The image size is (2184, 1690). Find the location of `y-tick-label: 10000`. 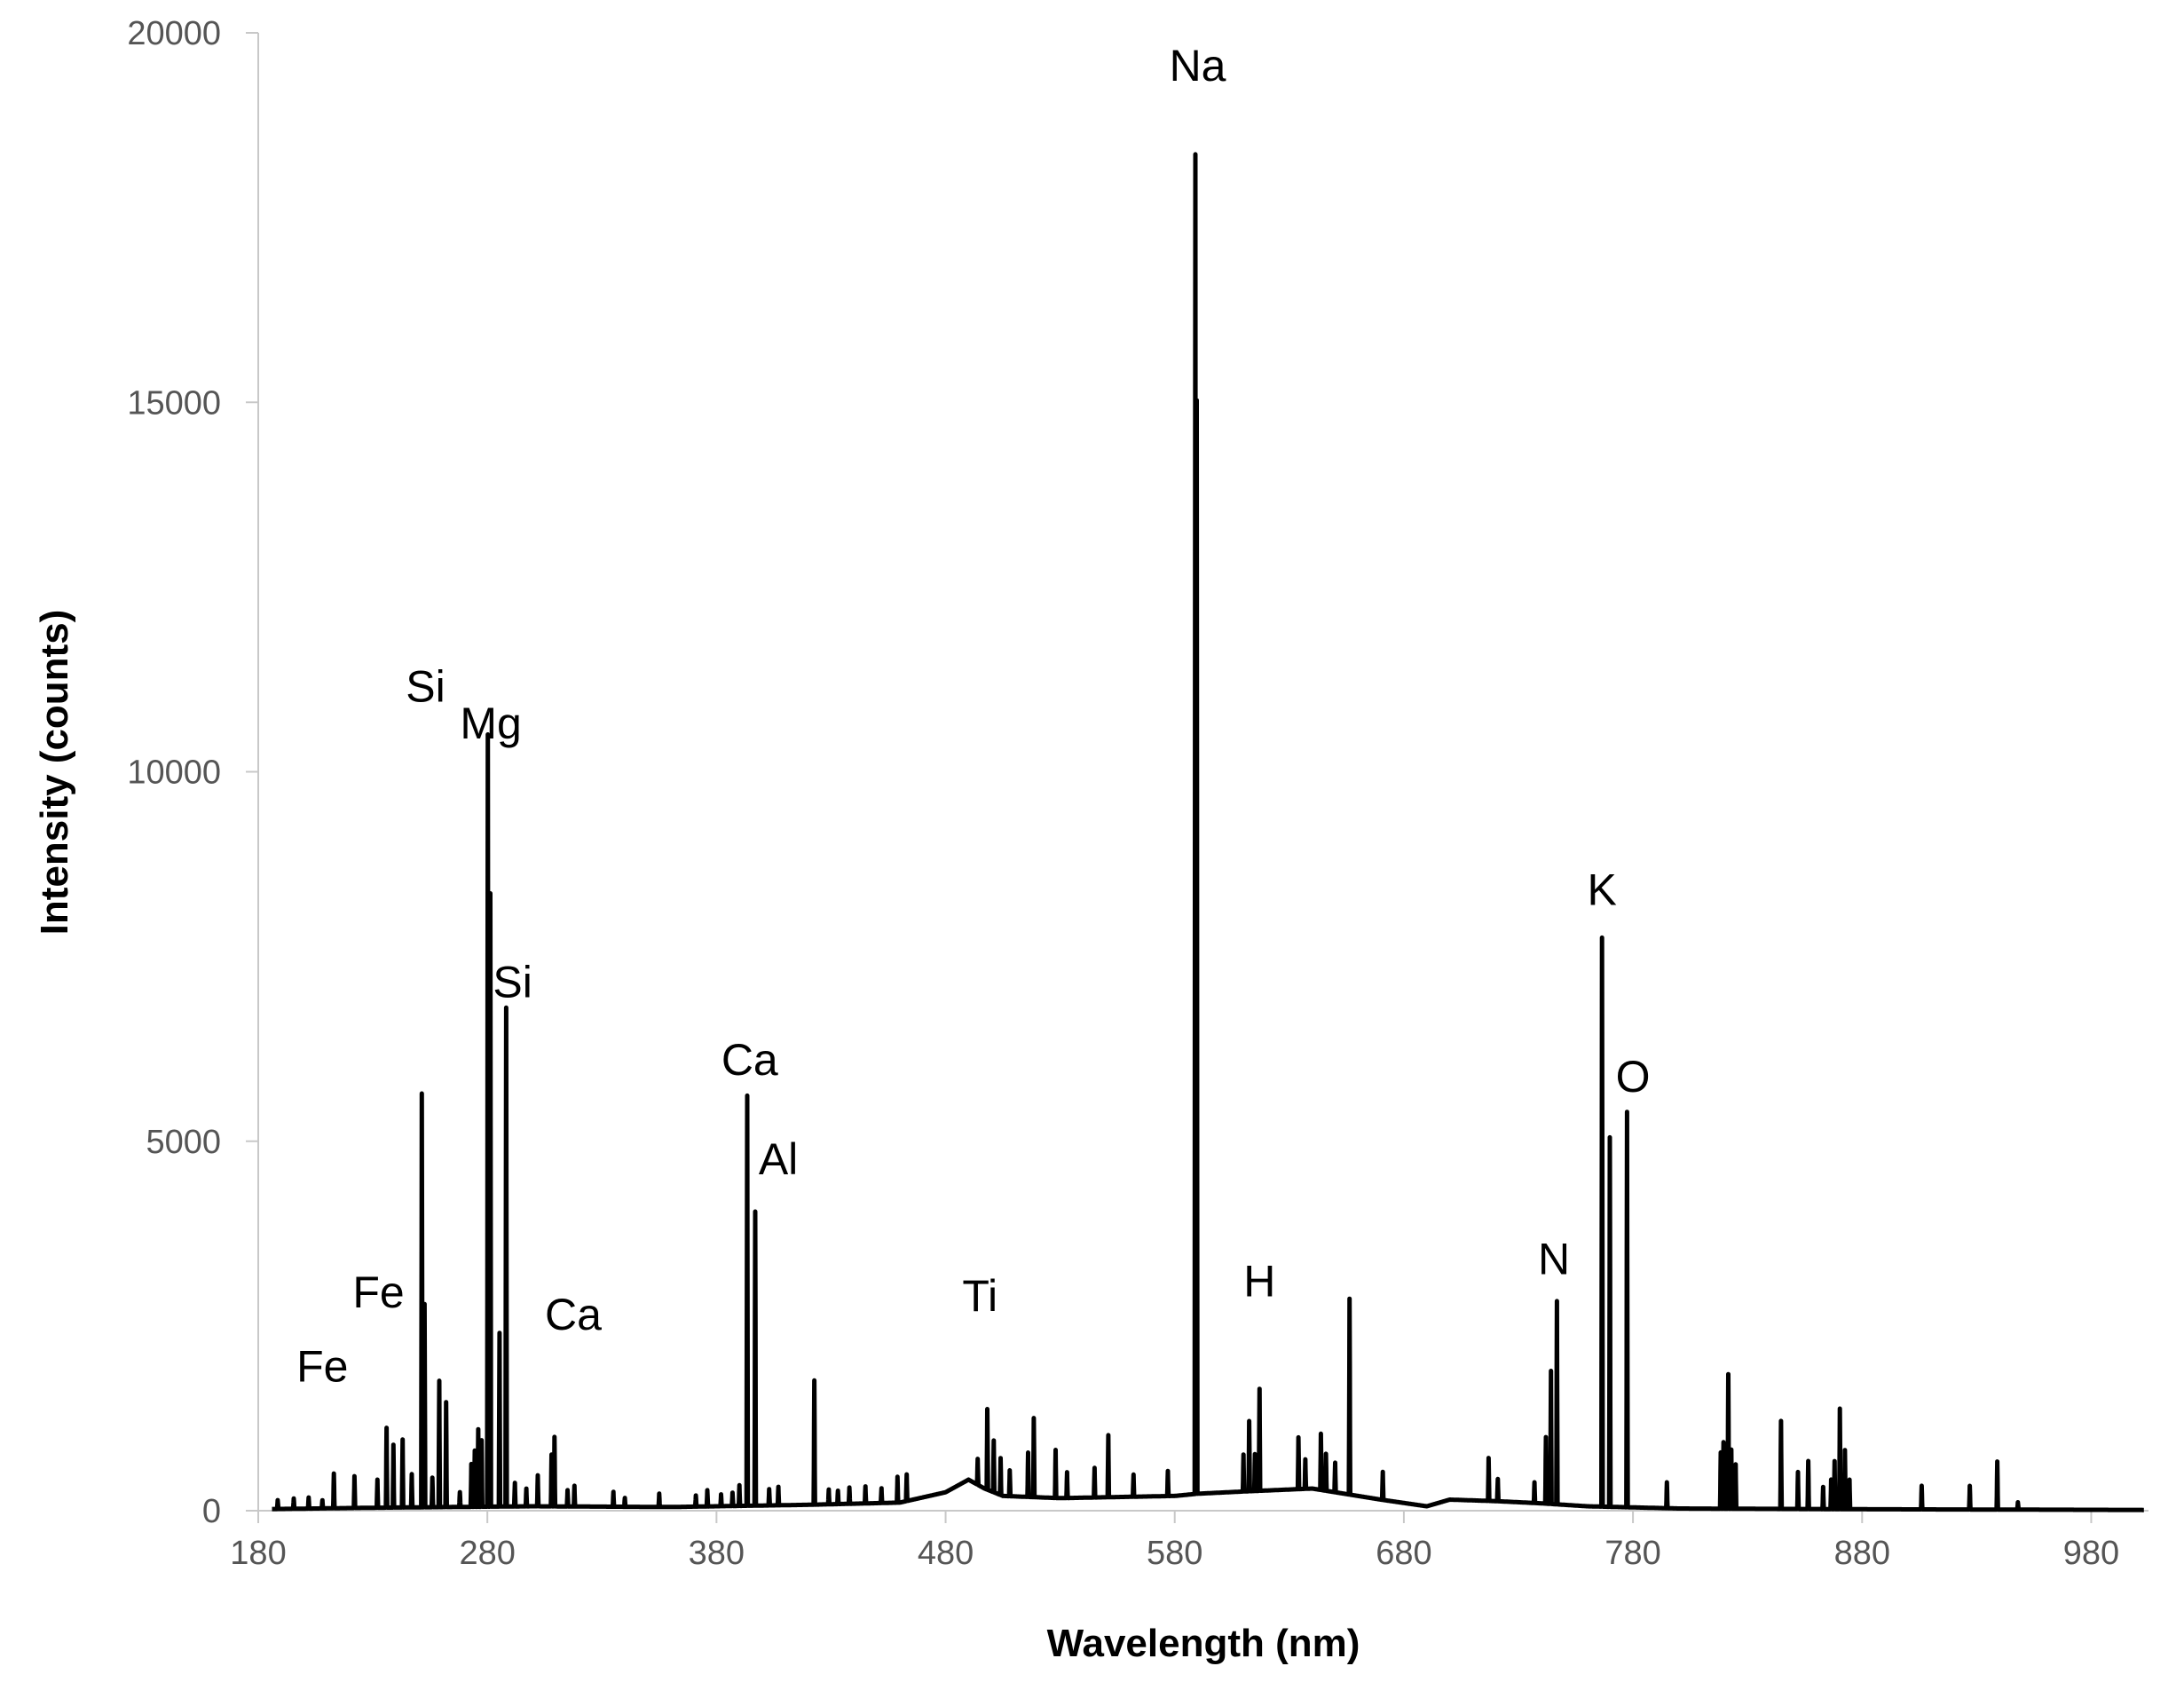

y-tick-label: 10000 is located at coordinates (174, 773).